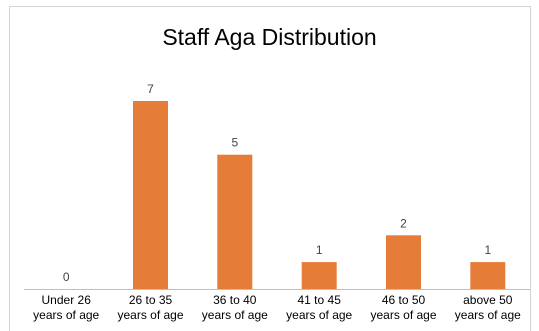 This screenshot has height=331, width=539. What do you see at coordinates (319, 315) in the screenshot?
I see `x-tick-label-3-1: years of age` at bounding box center [319, 315].